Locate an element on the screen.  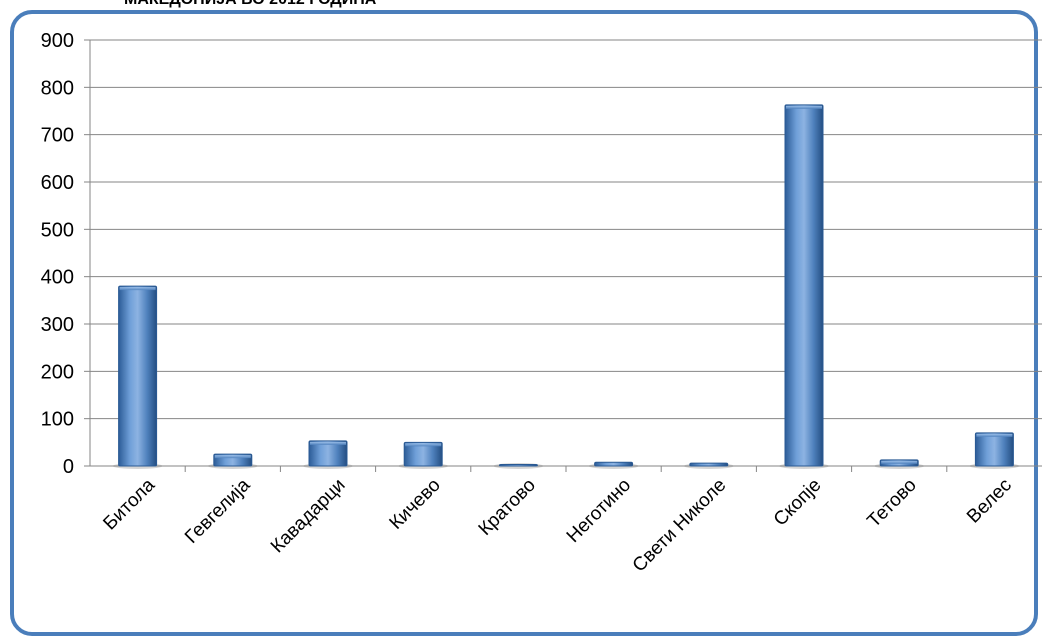
x-tick-label: Кавадарци is located at coordinates (308, 516).